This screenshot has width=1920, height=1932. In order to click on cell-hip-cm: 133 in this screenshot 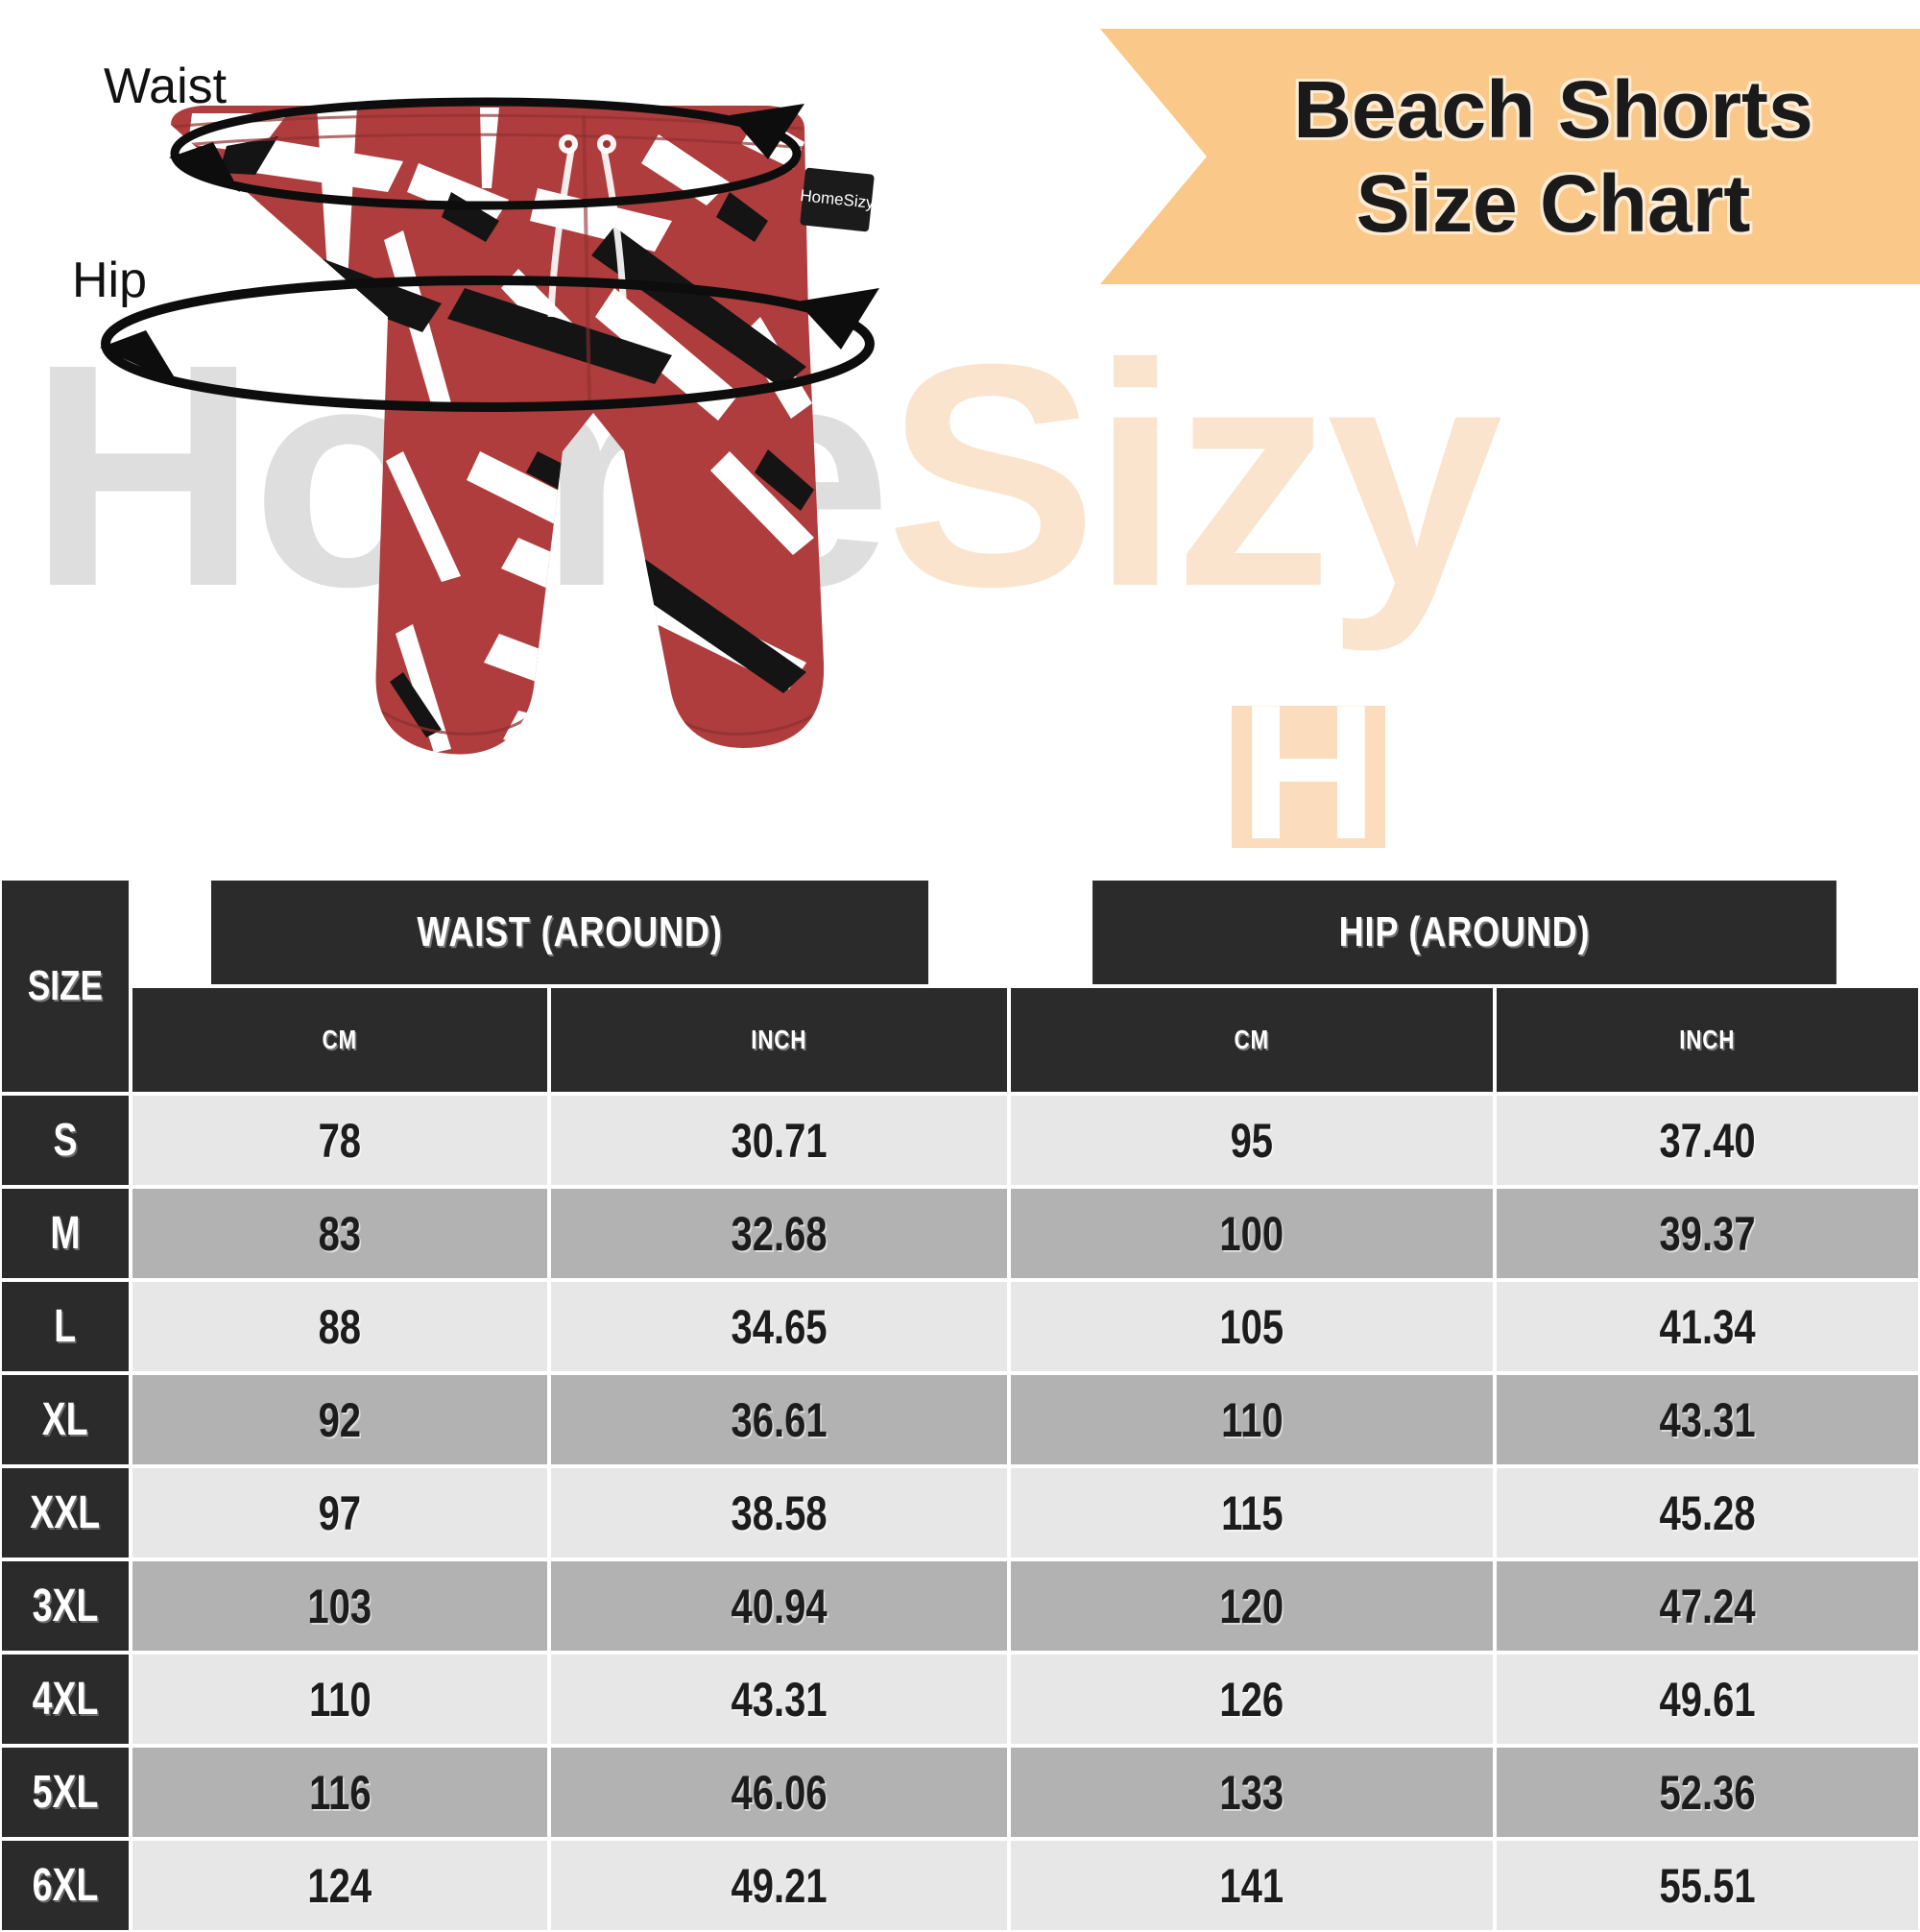, I will do `click(1252, 1792)`.